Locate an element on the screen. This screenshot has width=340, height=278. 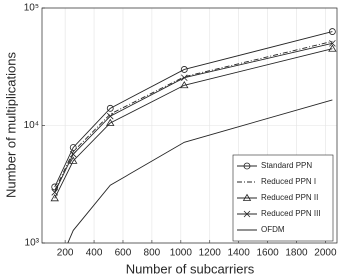
x-tick-label: 1800 is located at coordinates (296, 253).